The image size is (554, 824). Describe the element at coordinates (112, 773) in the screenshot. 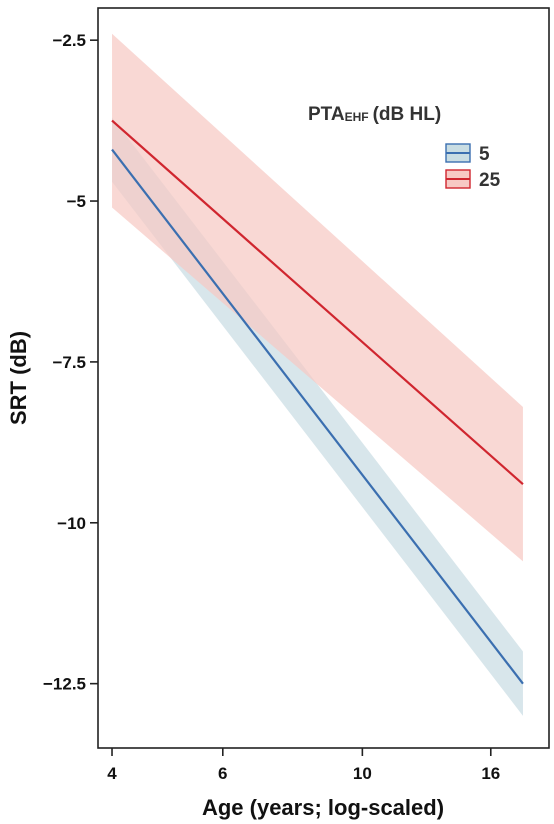

I see `x-tick-label: 4` at that location.